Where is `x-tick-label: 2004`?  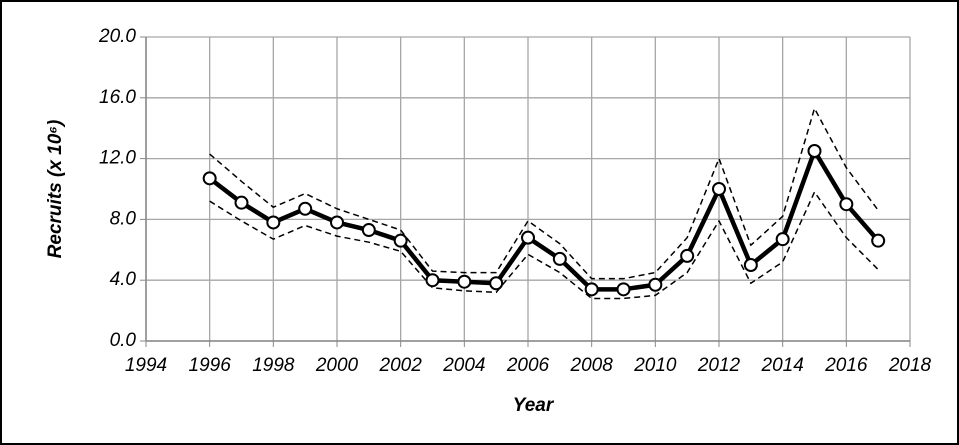
x-tick-label: 2004 is located at coordinates (463, 365).